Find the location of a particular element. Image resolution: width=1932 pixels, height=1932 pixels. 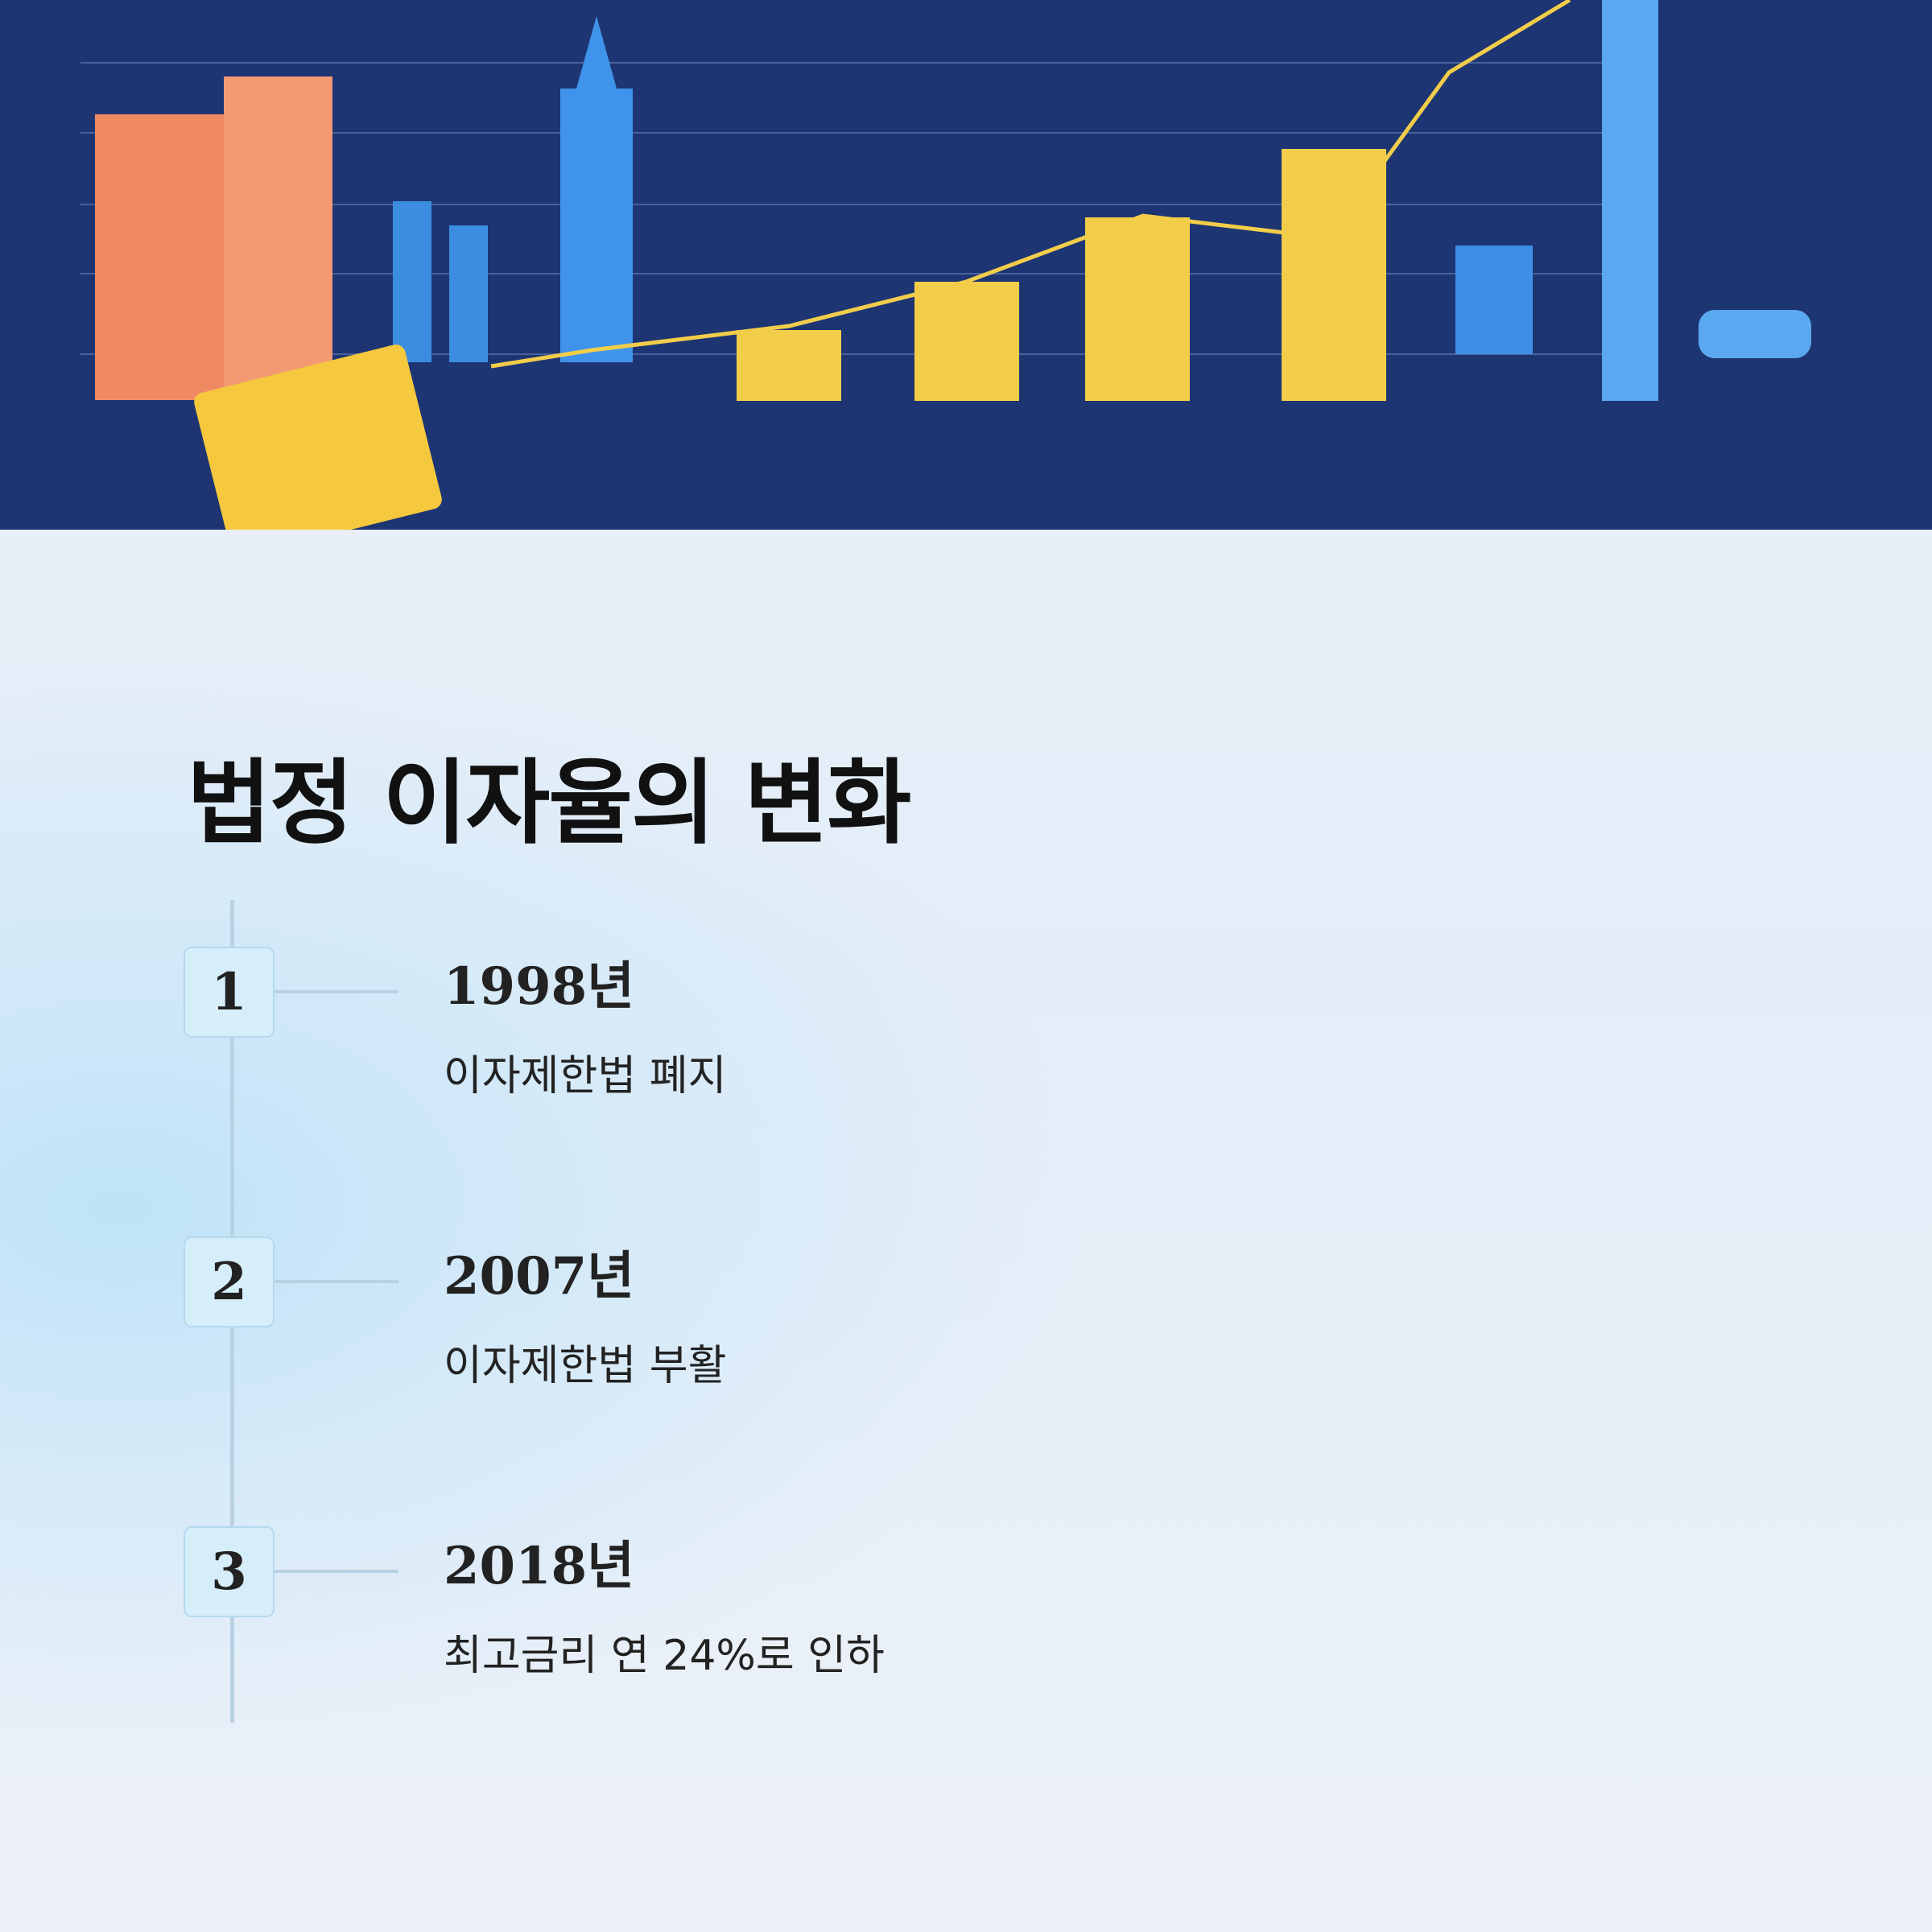

step-year: 2018년 is located at coordinates (539, 1566).